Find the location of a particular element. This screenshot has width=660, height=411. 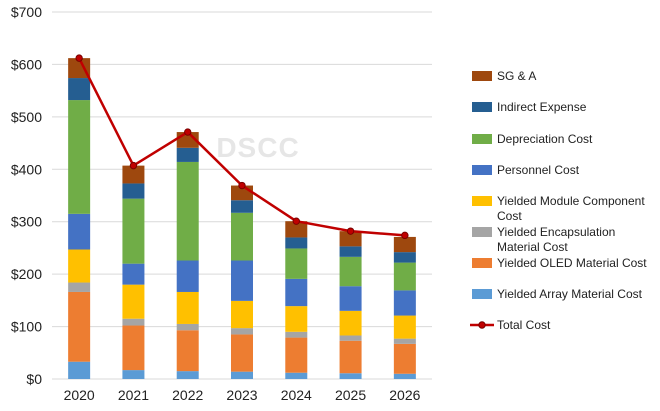

x-tick-label: 2025 is located at coordinates (350, 395).